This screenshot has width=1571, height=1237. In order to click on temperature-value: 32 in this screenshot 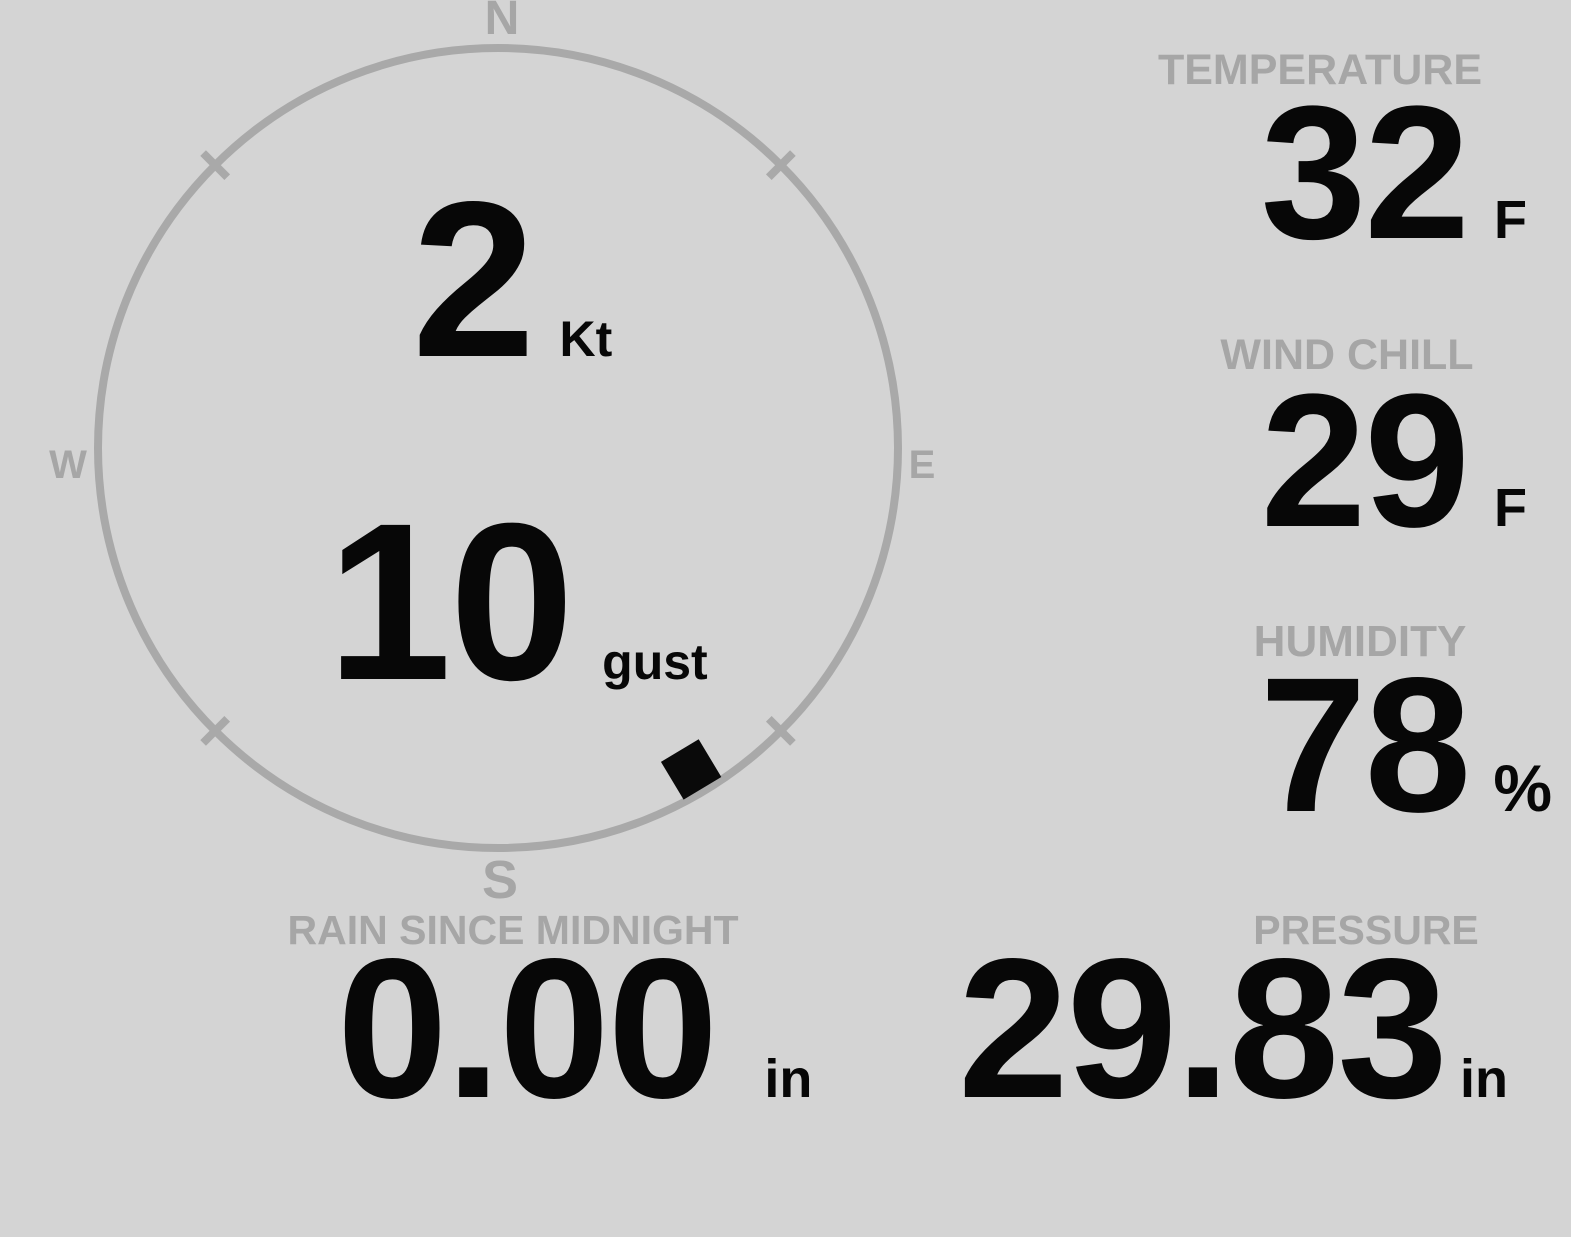, I will do `click(1365, 173)`.